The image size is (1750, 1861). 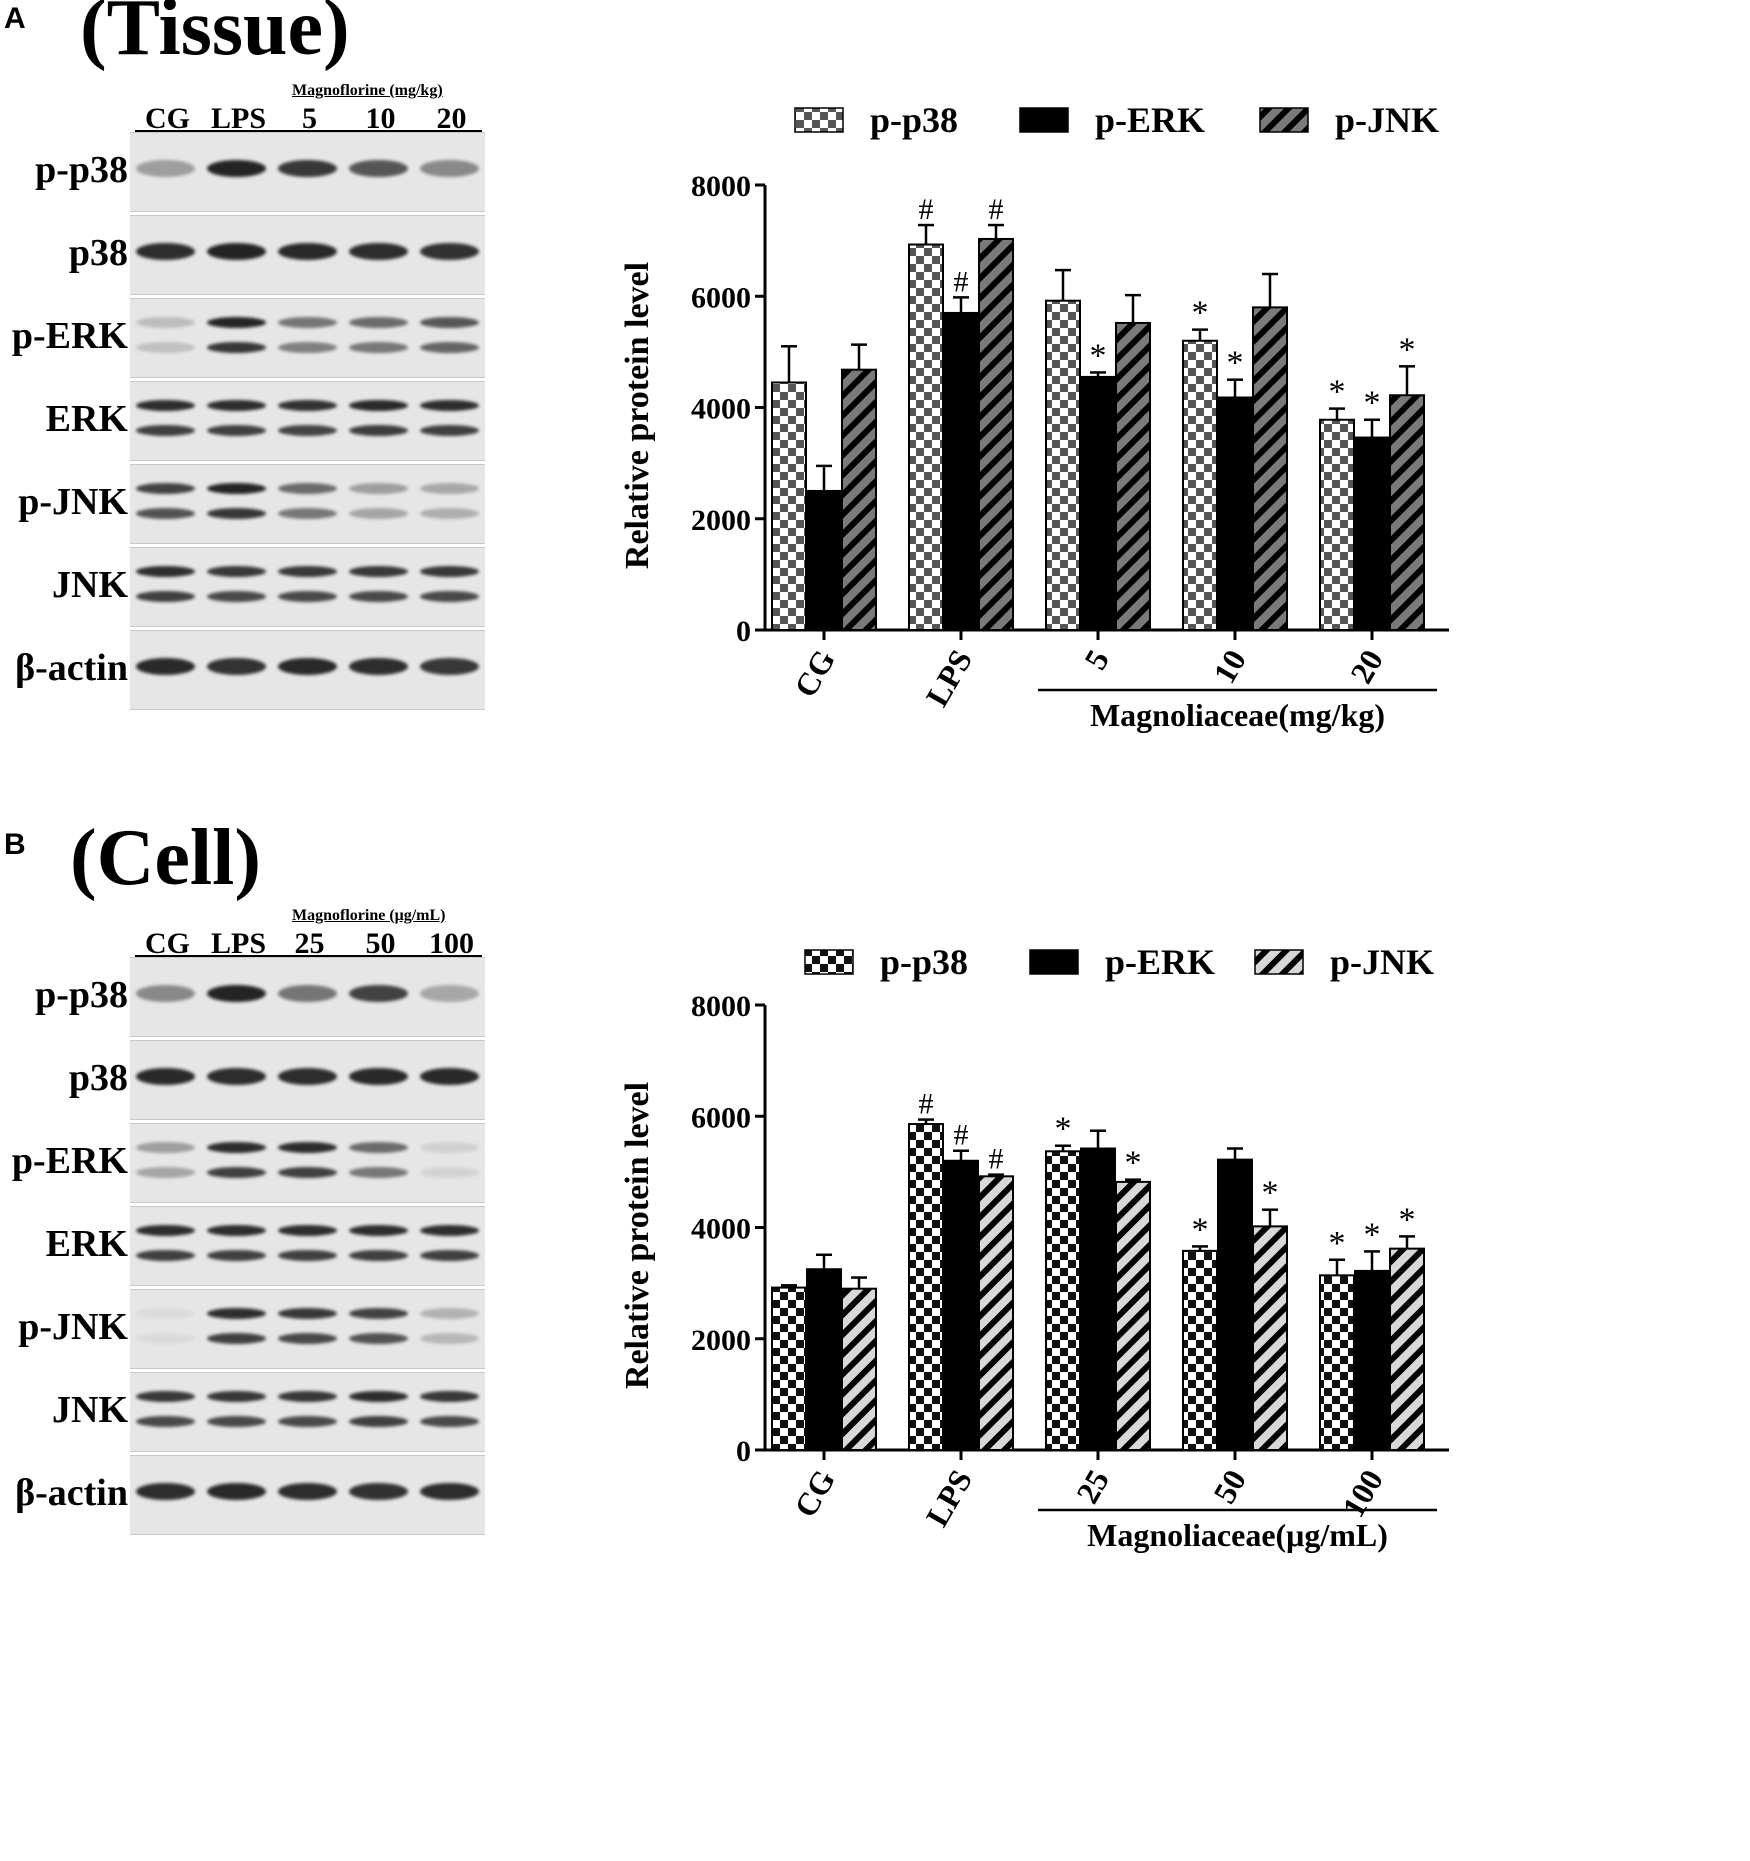 I want to click on blot-row-label: ERK, so click(x=86, y=419).